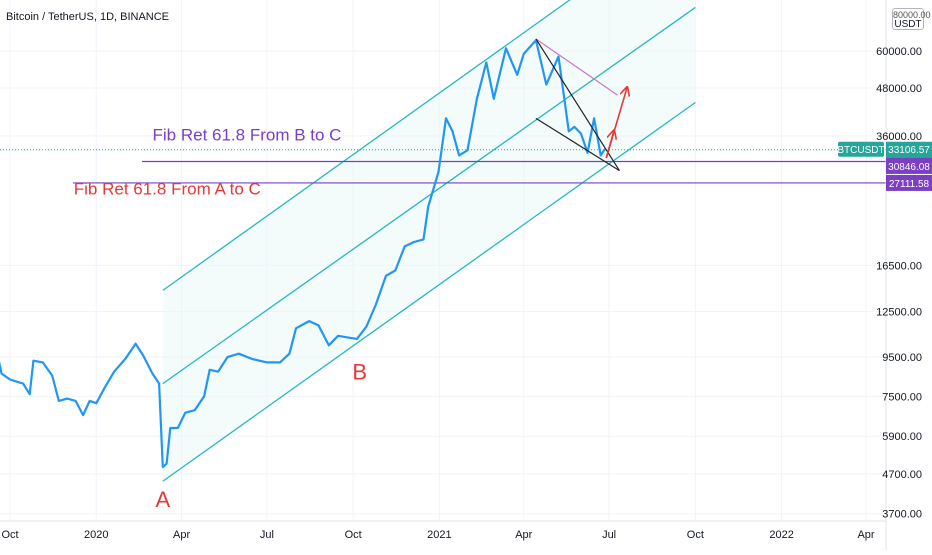 Image resolution: width=932 pixels, height=555 pixels. What do you see at coordinates (359, 372) in the screenshot?
I see `point-label-b: B` at bounding box center [359, 372].